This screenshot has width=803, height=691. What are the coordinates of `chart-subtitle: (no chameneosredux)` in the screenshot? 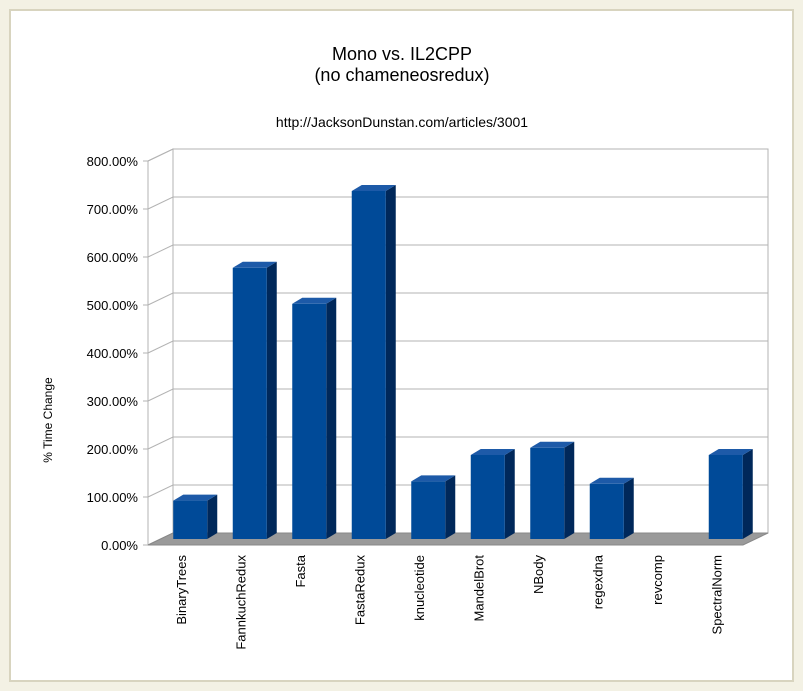 It's located at (401, 75).